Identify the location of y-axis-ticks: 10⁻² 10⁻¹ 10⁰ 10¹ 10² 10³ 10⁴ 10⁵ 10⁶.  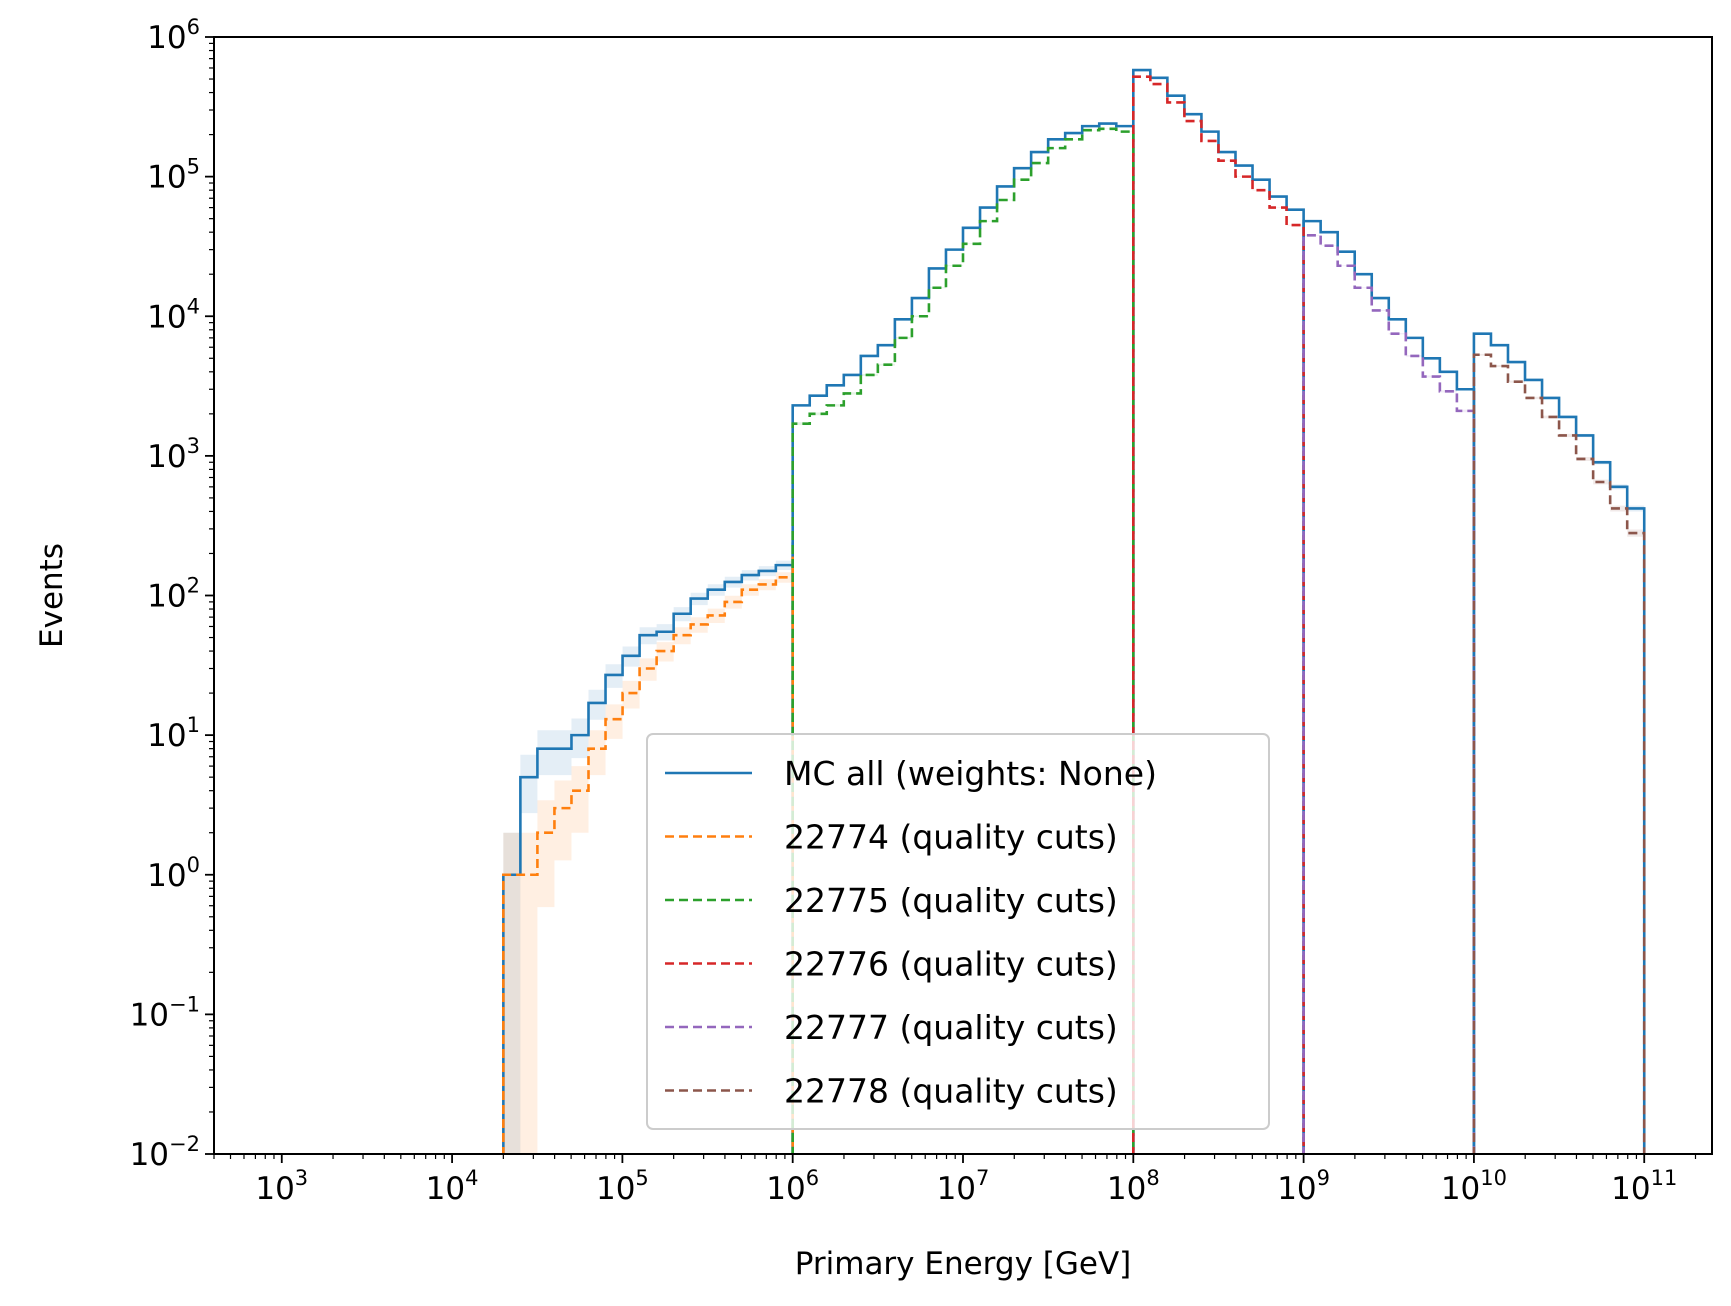
(172, 594).